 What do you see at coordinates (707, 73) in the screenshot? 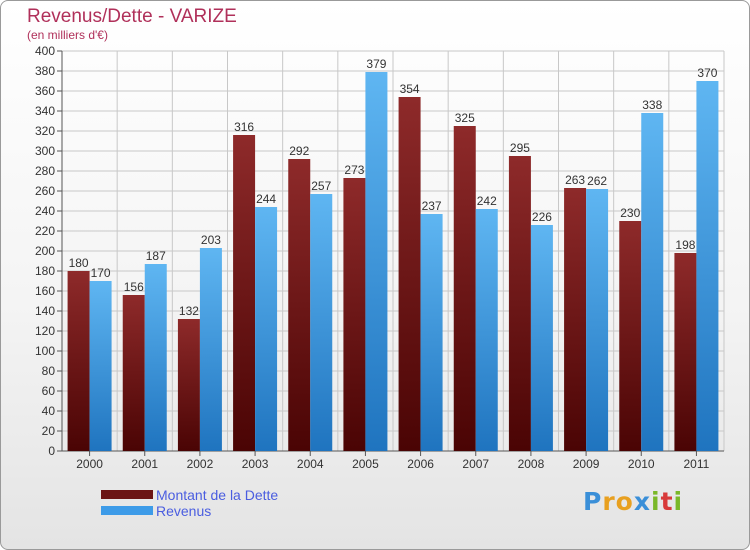
I see `data-label-revenue: 370` at bounding box center [707, 73].